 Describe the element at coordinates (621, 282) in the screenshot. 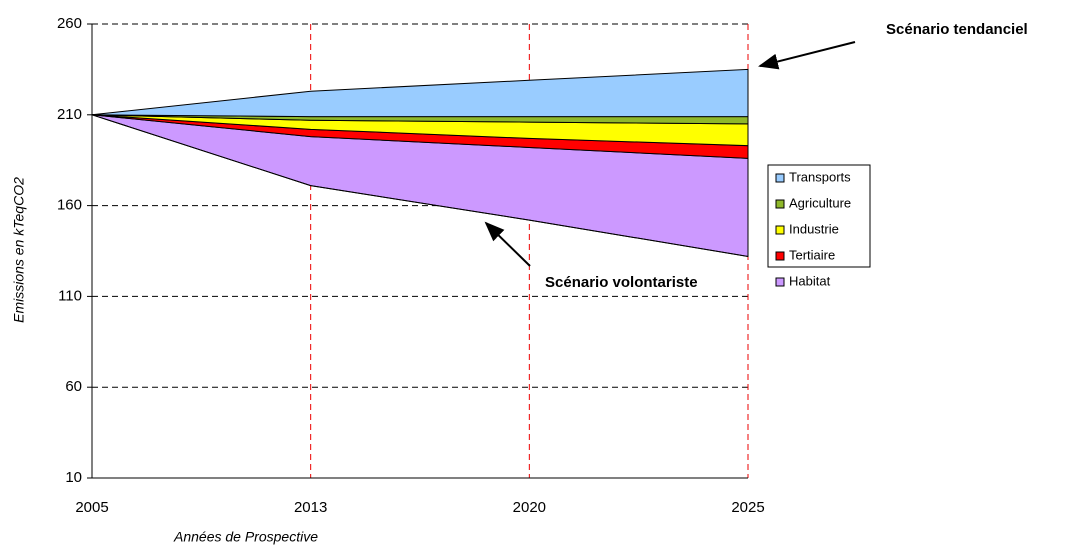

I see `annotation: Scénario volontariste` at that location.